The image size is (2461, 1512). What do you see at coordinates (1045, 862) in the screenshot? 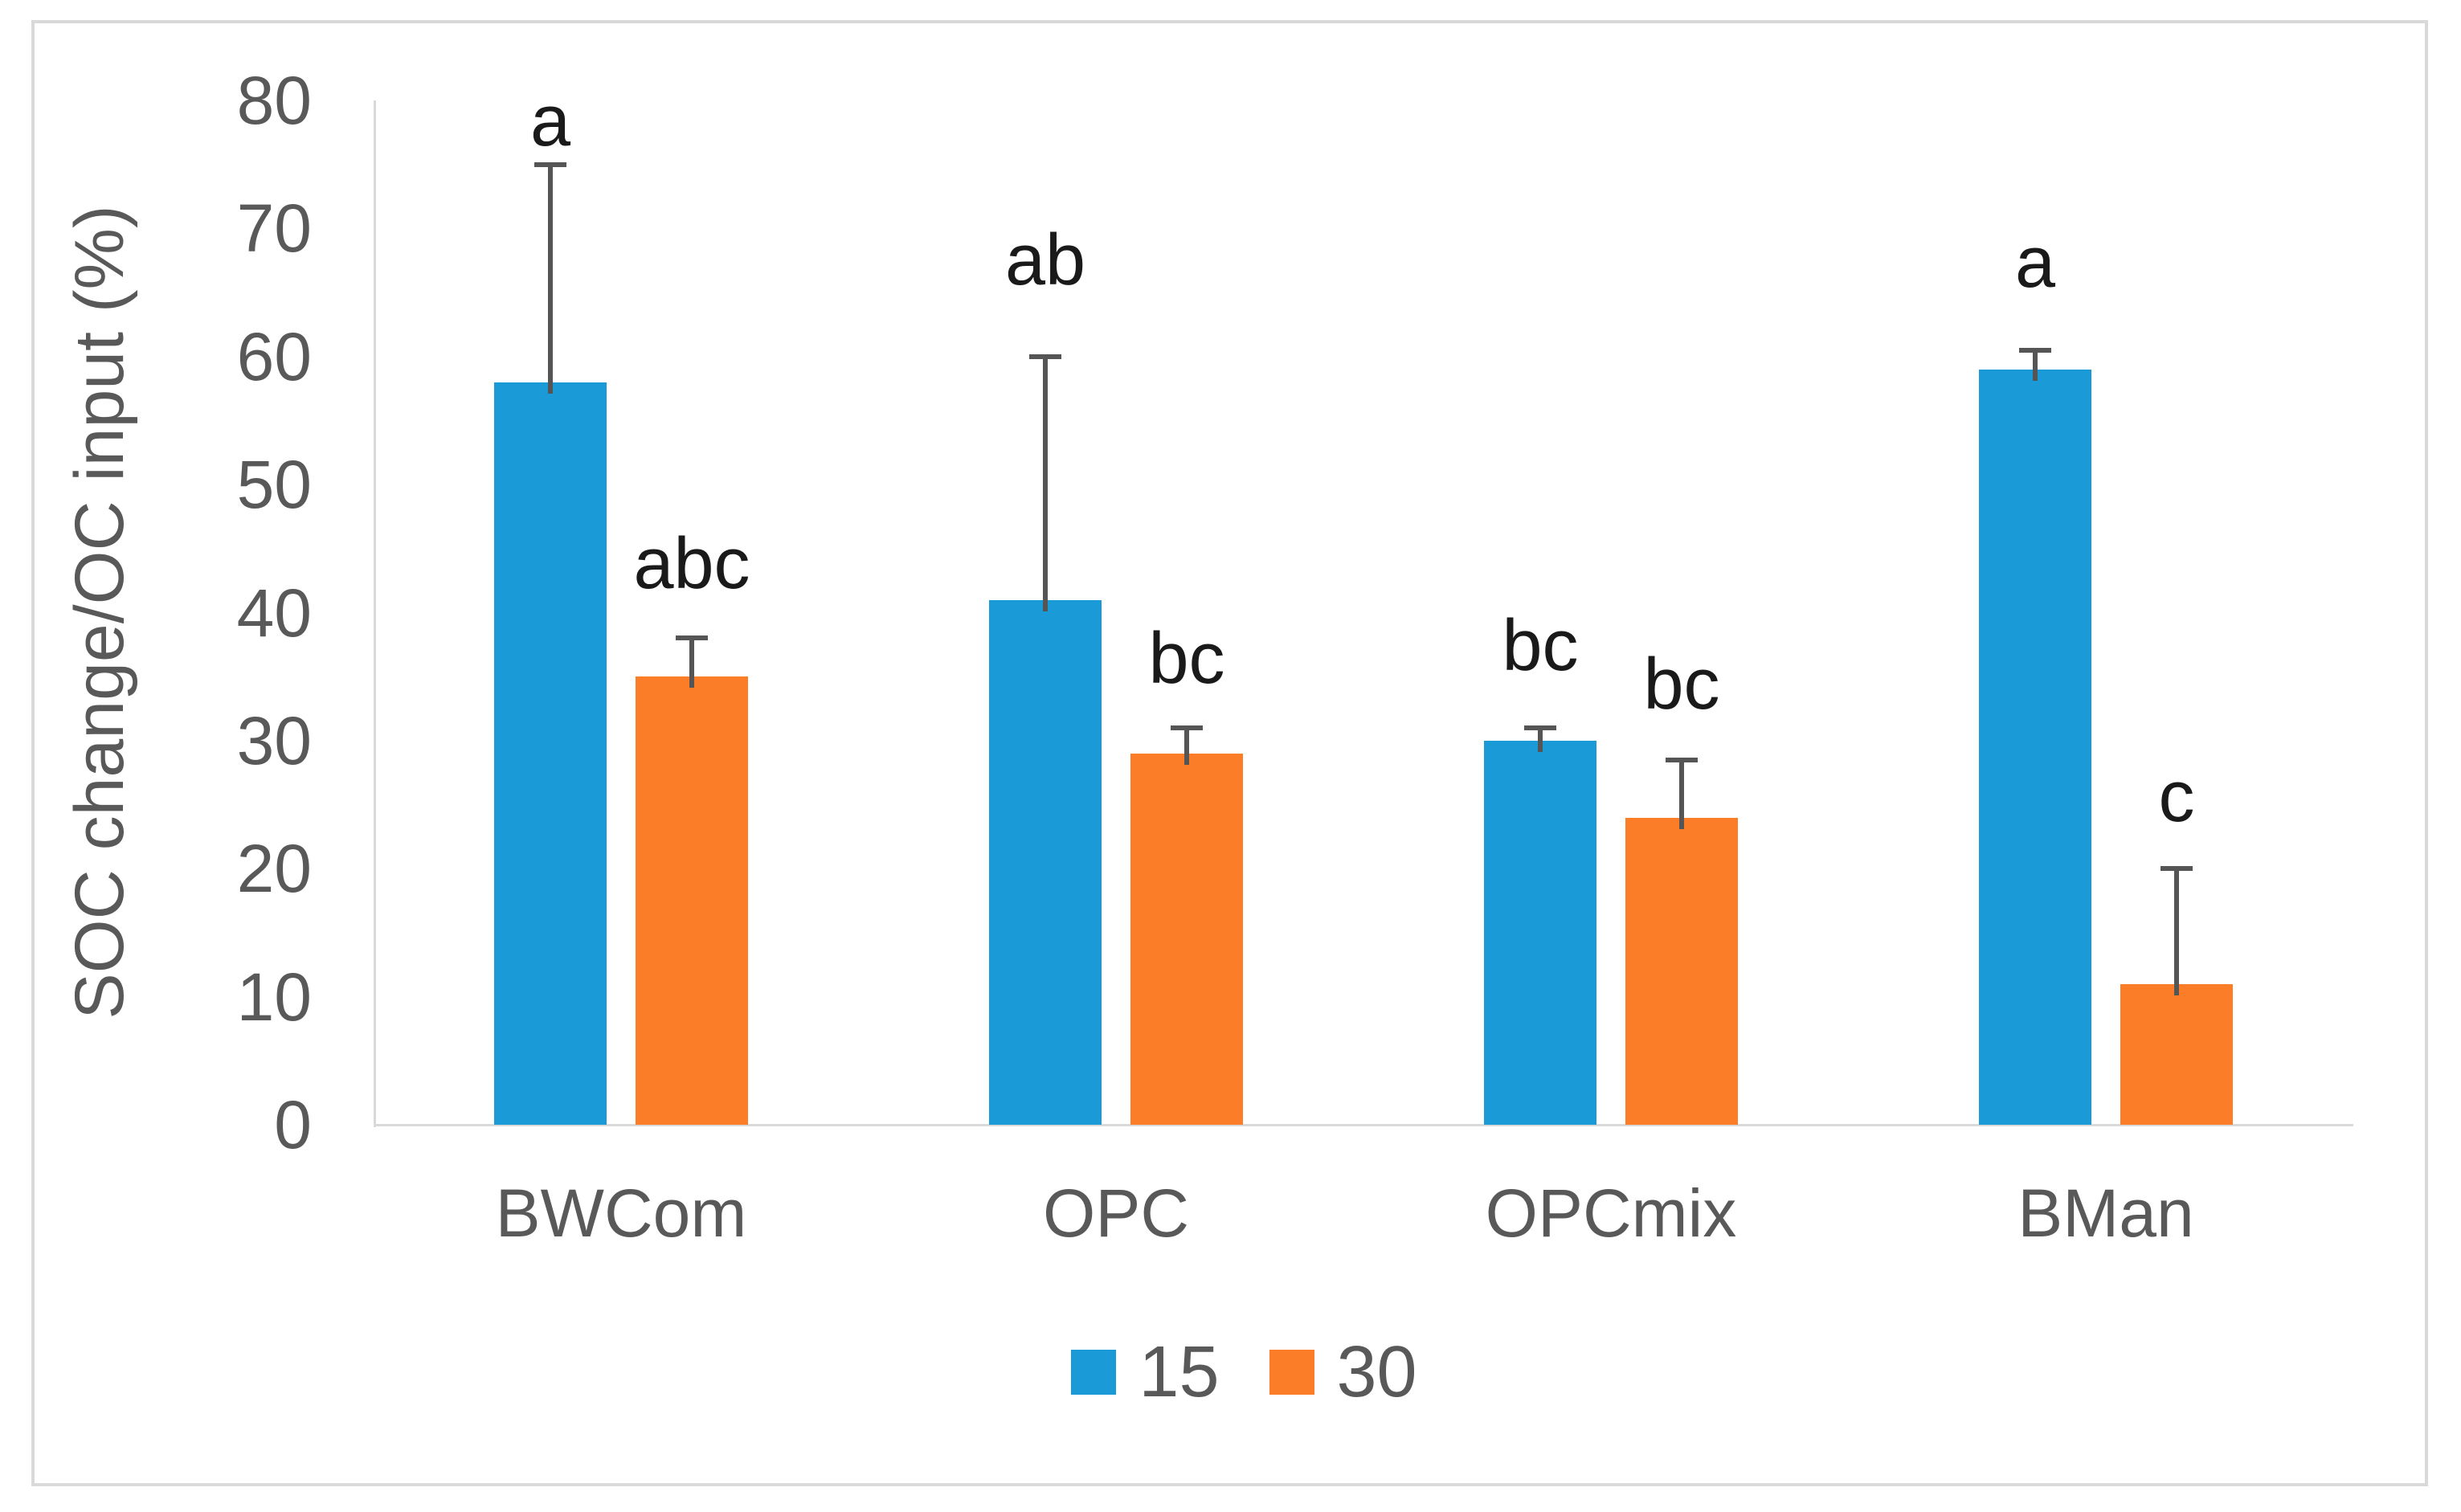
I see `bar-15-OPC` at bounding box center [1045, 862].